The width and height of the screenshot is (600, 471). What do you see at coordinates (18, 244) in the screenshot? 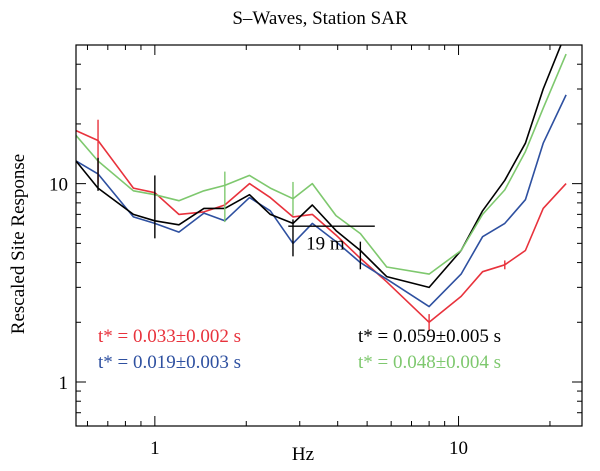
I see `y-axis-label: Rescaled Site Response` at bounding box center [18, 244].